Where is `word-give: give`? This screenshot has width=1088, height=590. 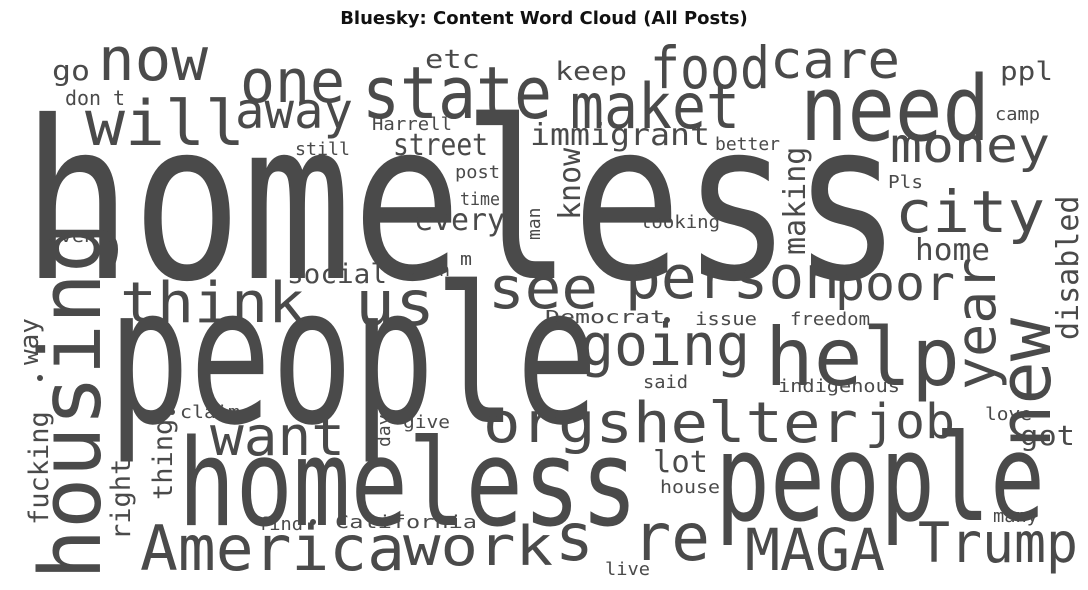
word-give: give is located at coordinates (426, 422).